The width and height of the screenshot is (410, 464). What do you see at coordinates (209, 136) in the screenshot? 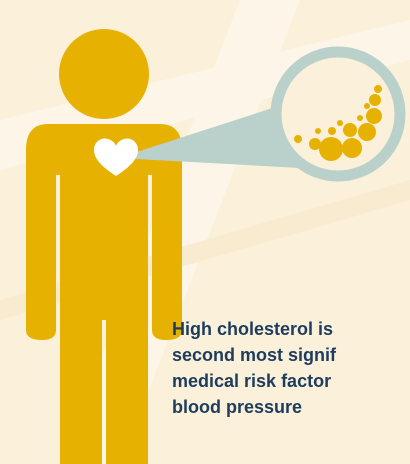
I see `callout-wedge` at bounding box center [209, 136].